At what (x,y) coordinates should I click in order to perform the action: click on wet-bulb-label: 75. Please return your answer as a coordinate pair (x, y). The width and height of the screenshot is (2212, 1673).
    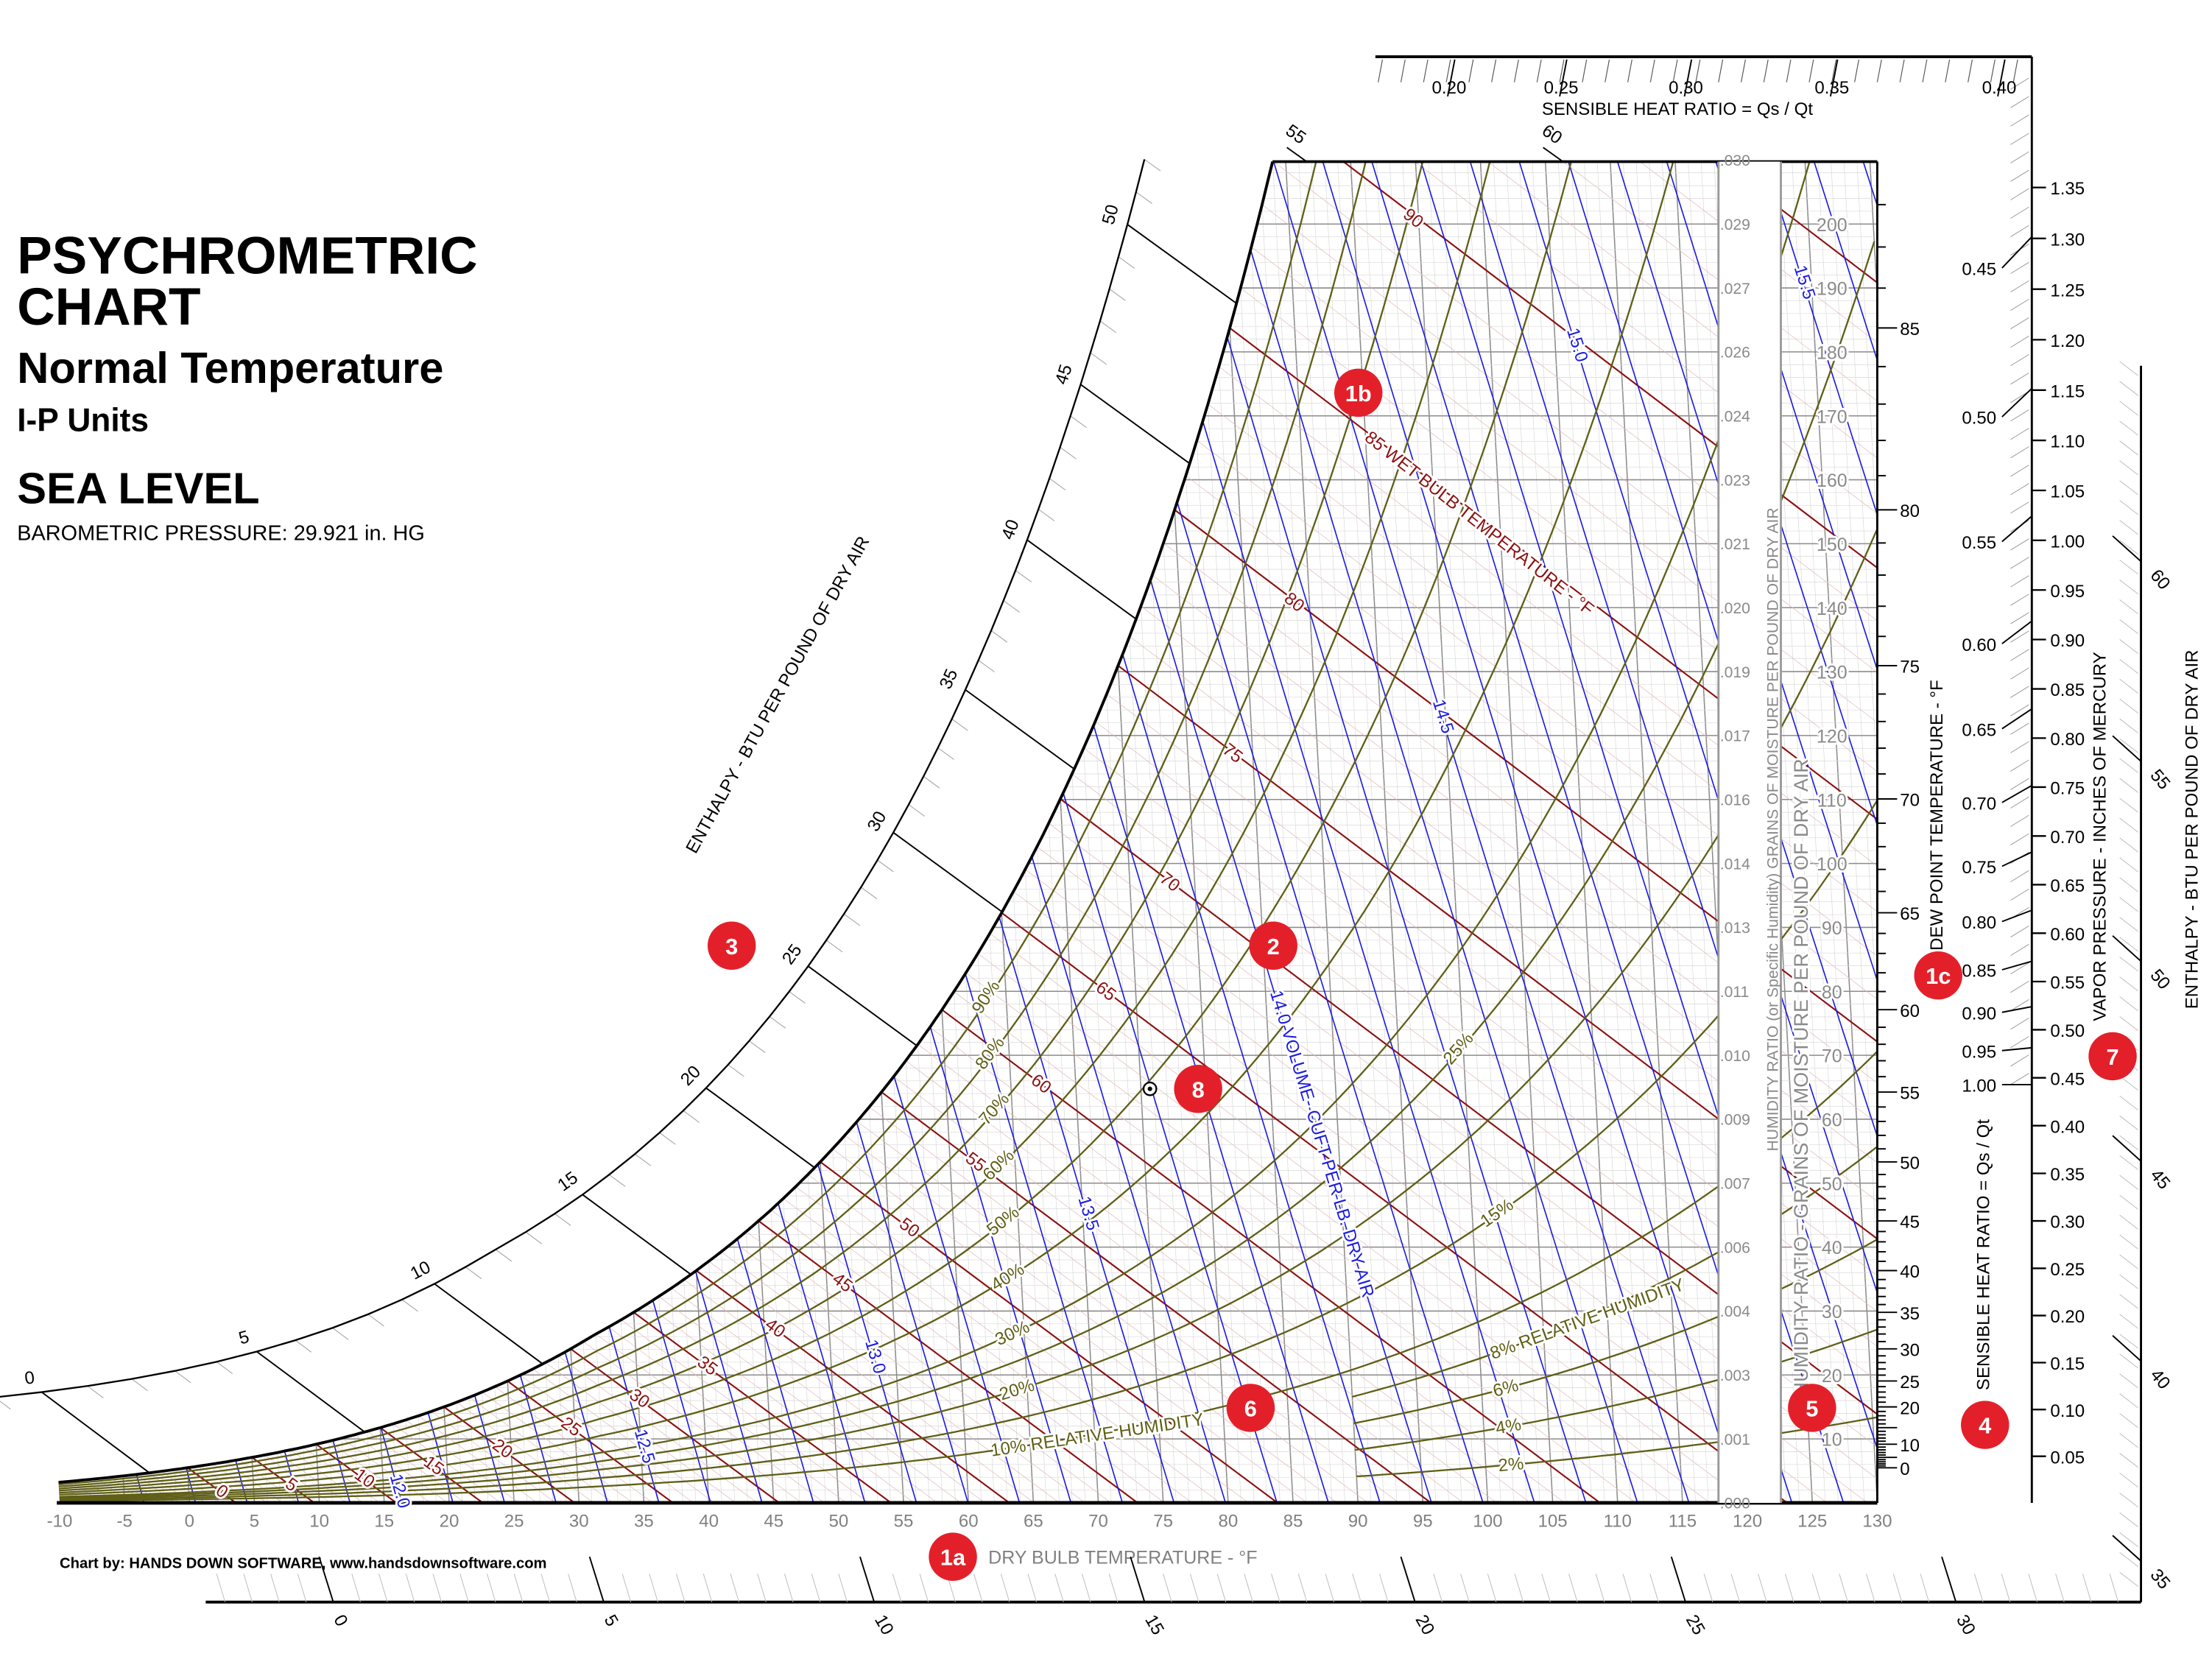
    Looking at the image, I should click on (1233, 753).